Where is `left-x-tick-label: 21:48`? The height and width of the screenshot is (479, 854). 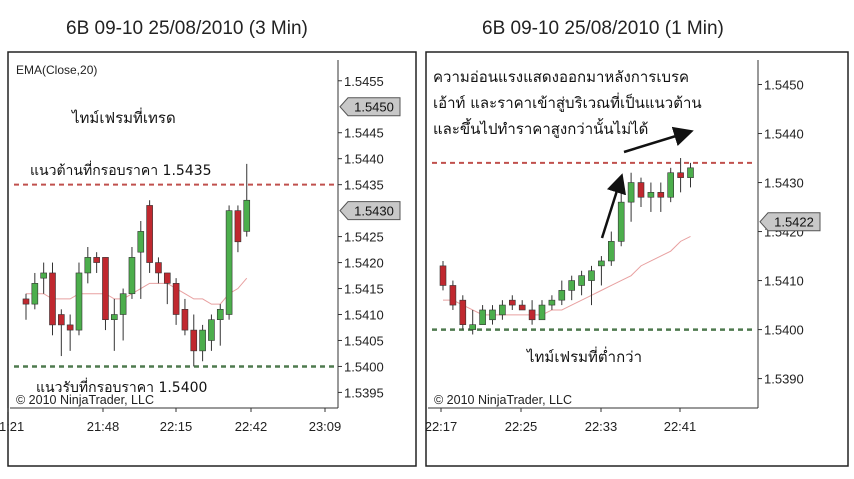
left-x-tick-label: 21:48 is located at coordinates (103, 426).